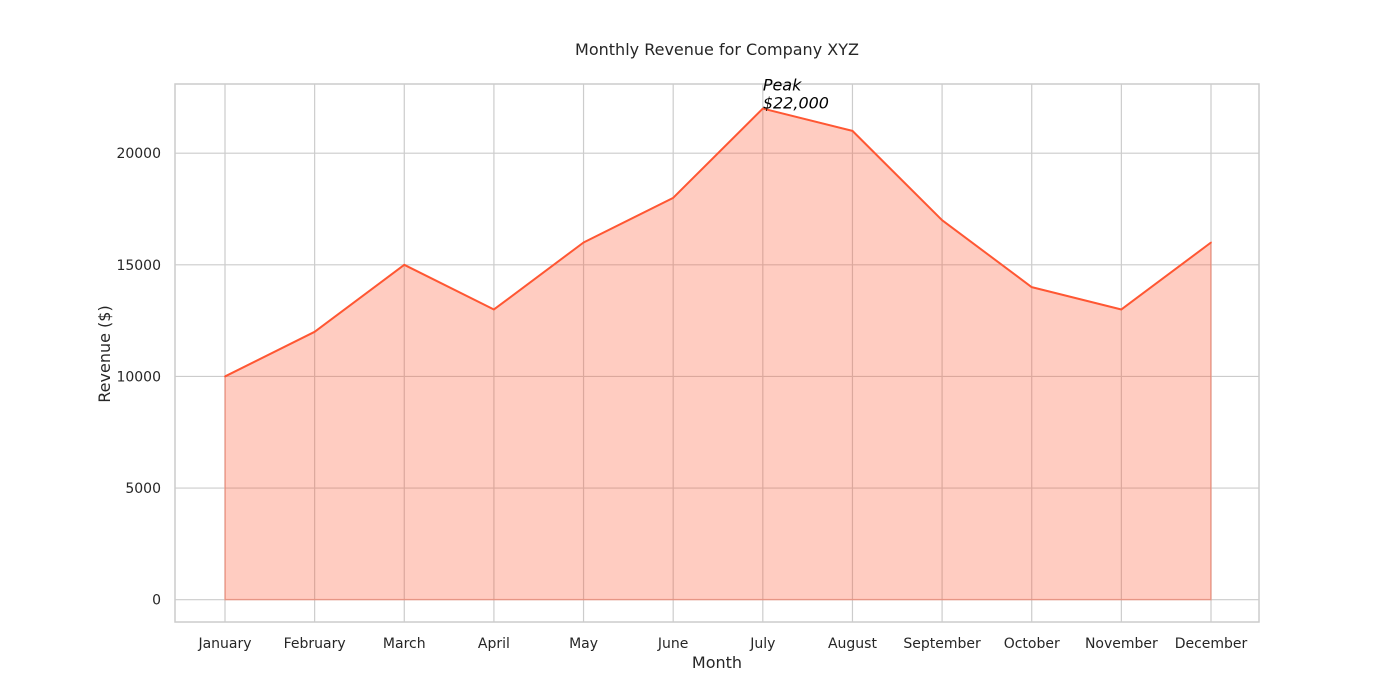 This screenshot has width=1400, height=700. I want to click on x-tick-label: July, so click(762, 644).